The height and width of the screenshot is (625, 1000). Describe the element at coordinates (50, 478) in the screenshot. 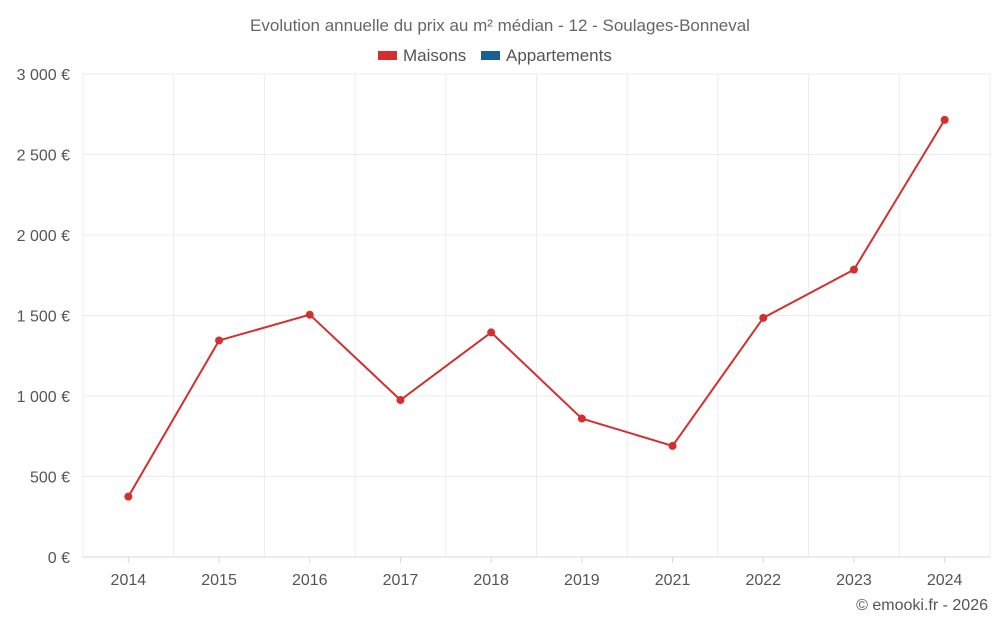

I see `y-tick-label: 500 €` at that location.